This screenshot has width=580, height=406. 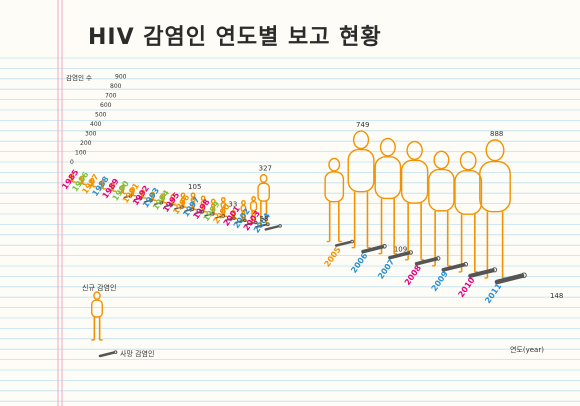 I want to click on y-tick-label: 700, so click(x=111, y=96).